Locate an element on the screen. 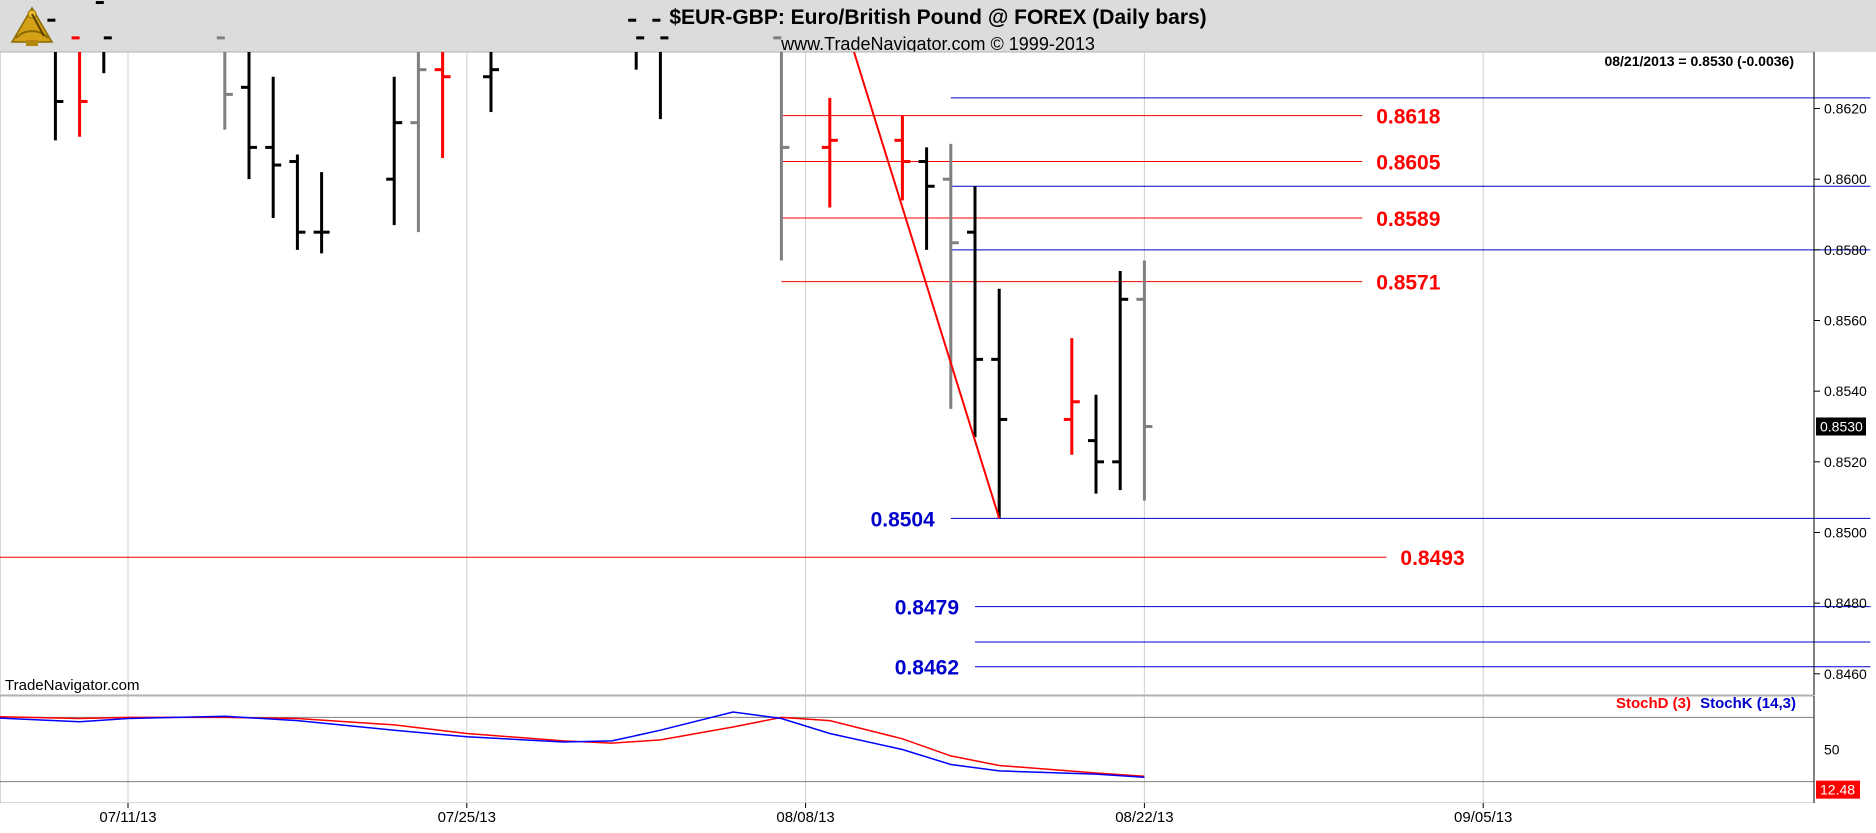 This screenshot has height=833, width=1876. stoch-last-value-label: 12.48 is located at coordinates (1837, 790).